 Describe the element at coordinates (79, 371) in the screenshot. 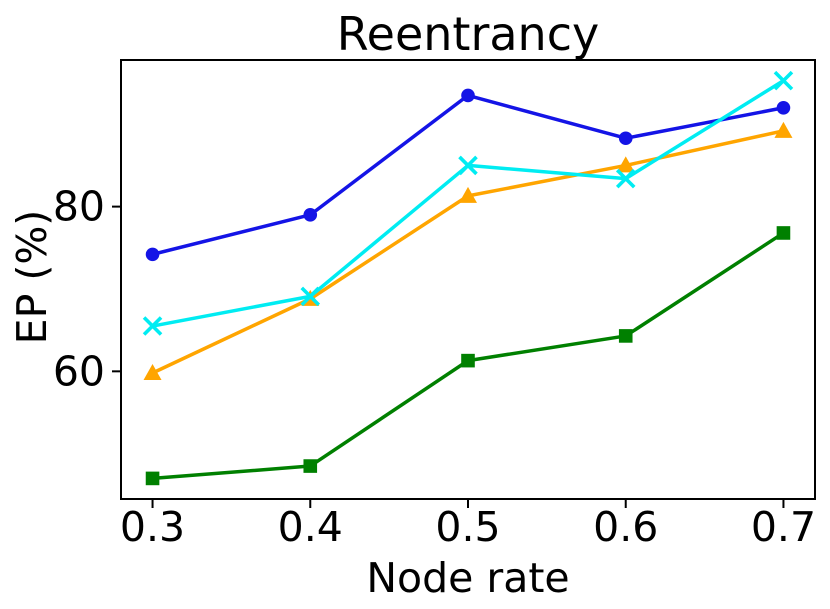

I see `y-tick-label: 60` at that location.